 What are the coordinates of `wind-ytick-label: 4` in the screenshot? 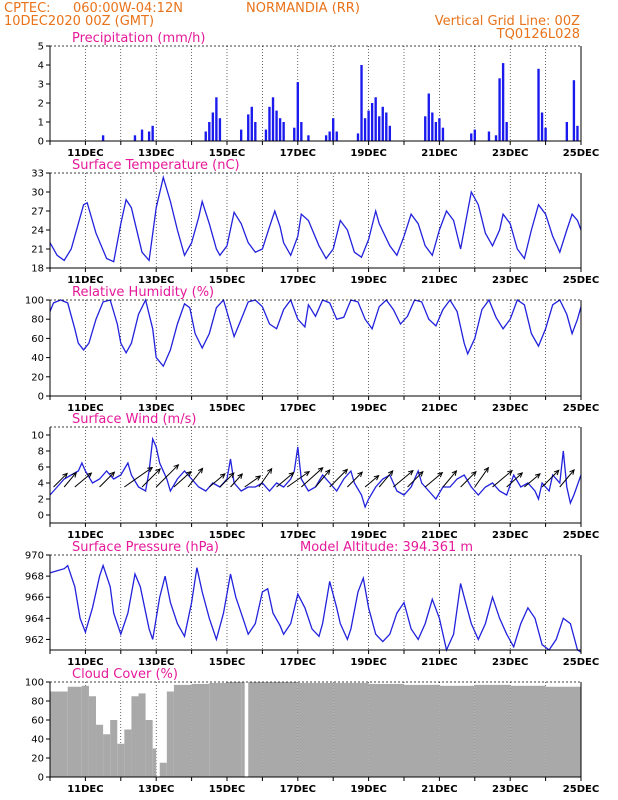 It's located at (41, 484).